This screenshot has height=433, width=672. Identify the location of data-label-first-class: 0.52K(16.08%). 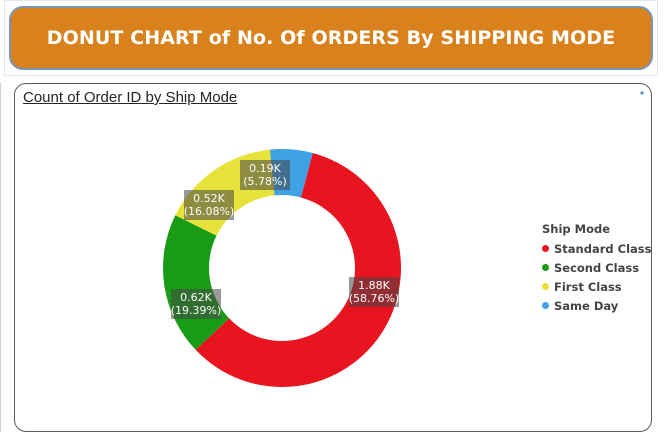
(209, 205).